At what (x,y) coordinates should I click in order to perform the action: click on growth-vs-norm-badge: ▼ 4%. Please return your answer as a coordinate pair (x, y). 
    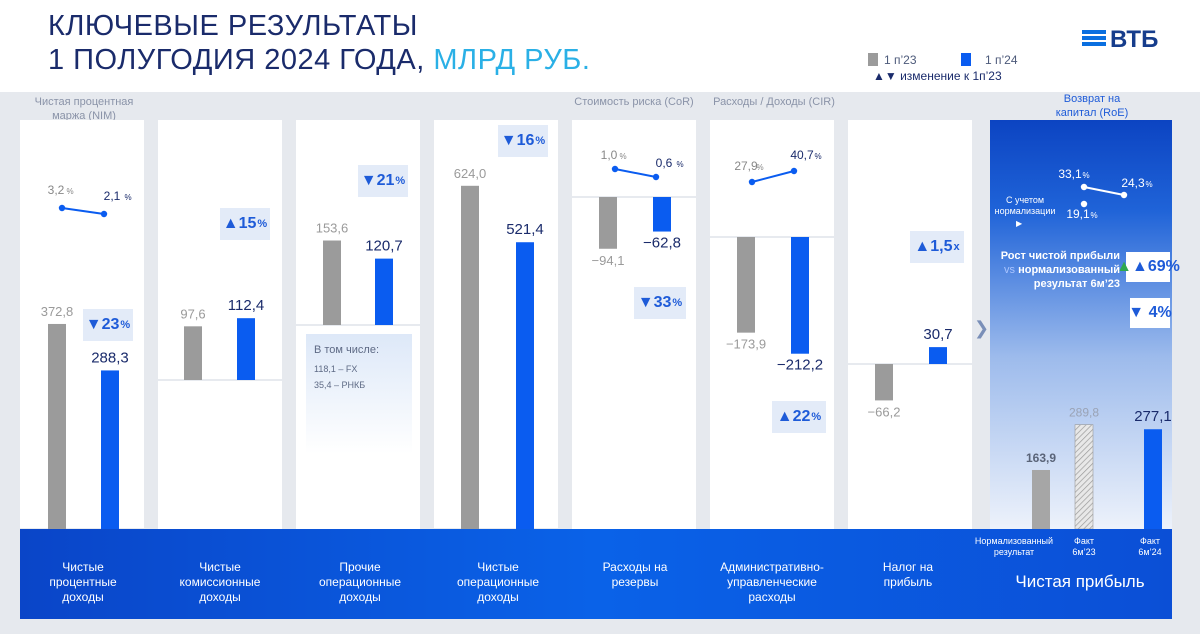
    Looking at the image, I should click on (1150, 313).